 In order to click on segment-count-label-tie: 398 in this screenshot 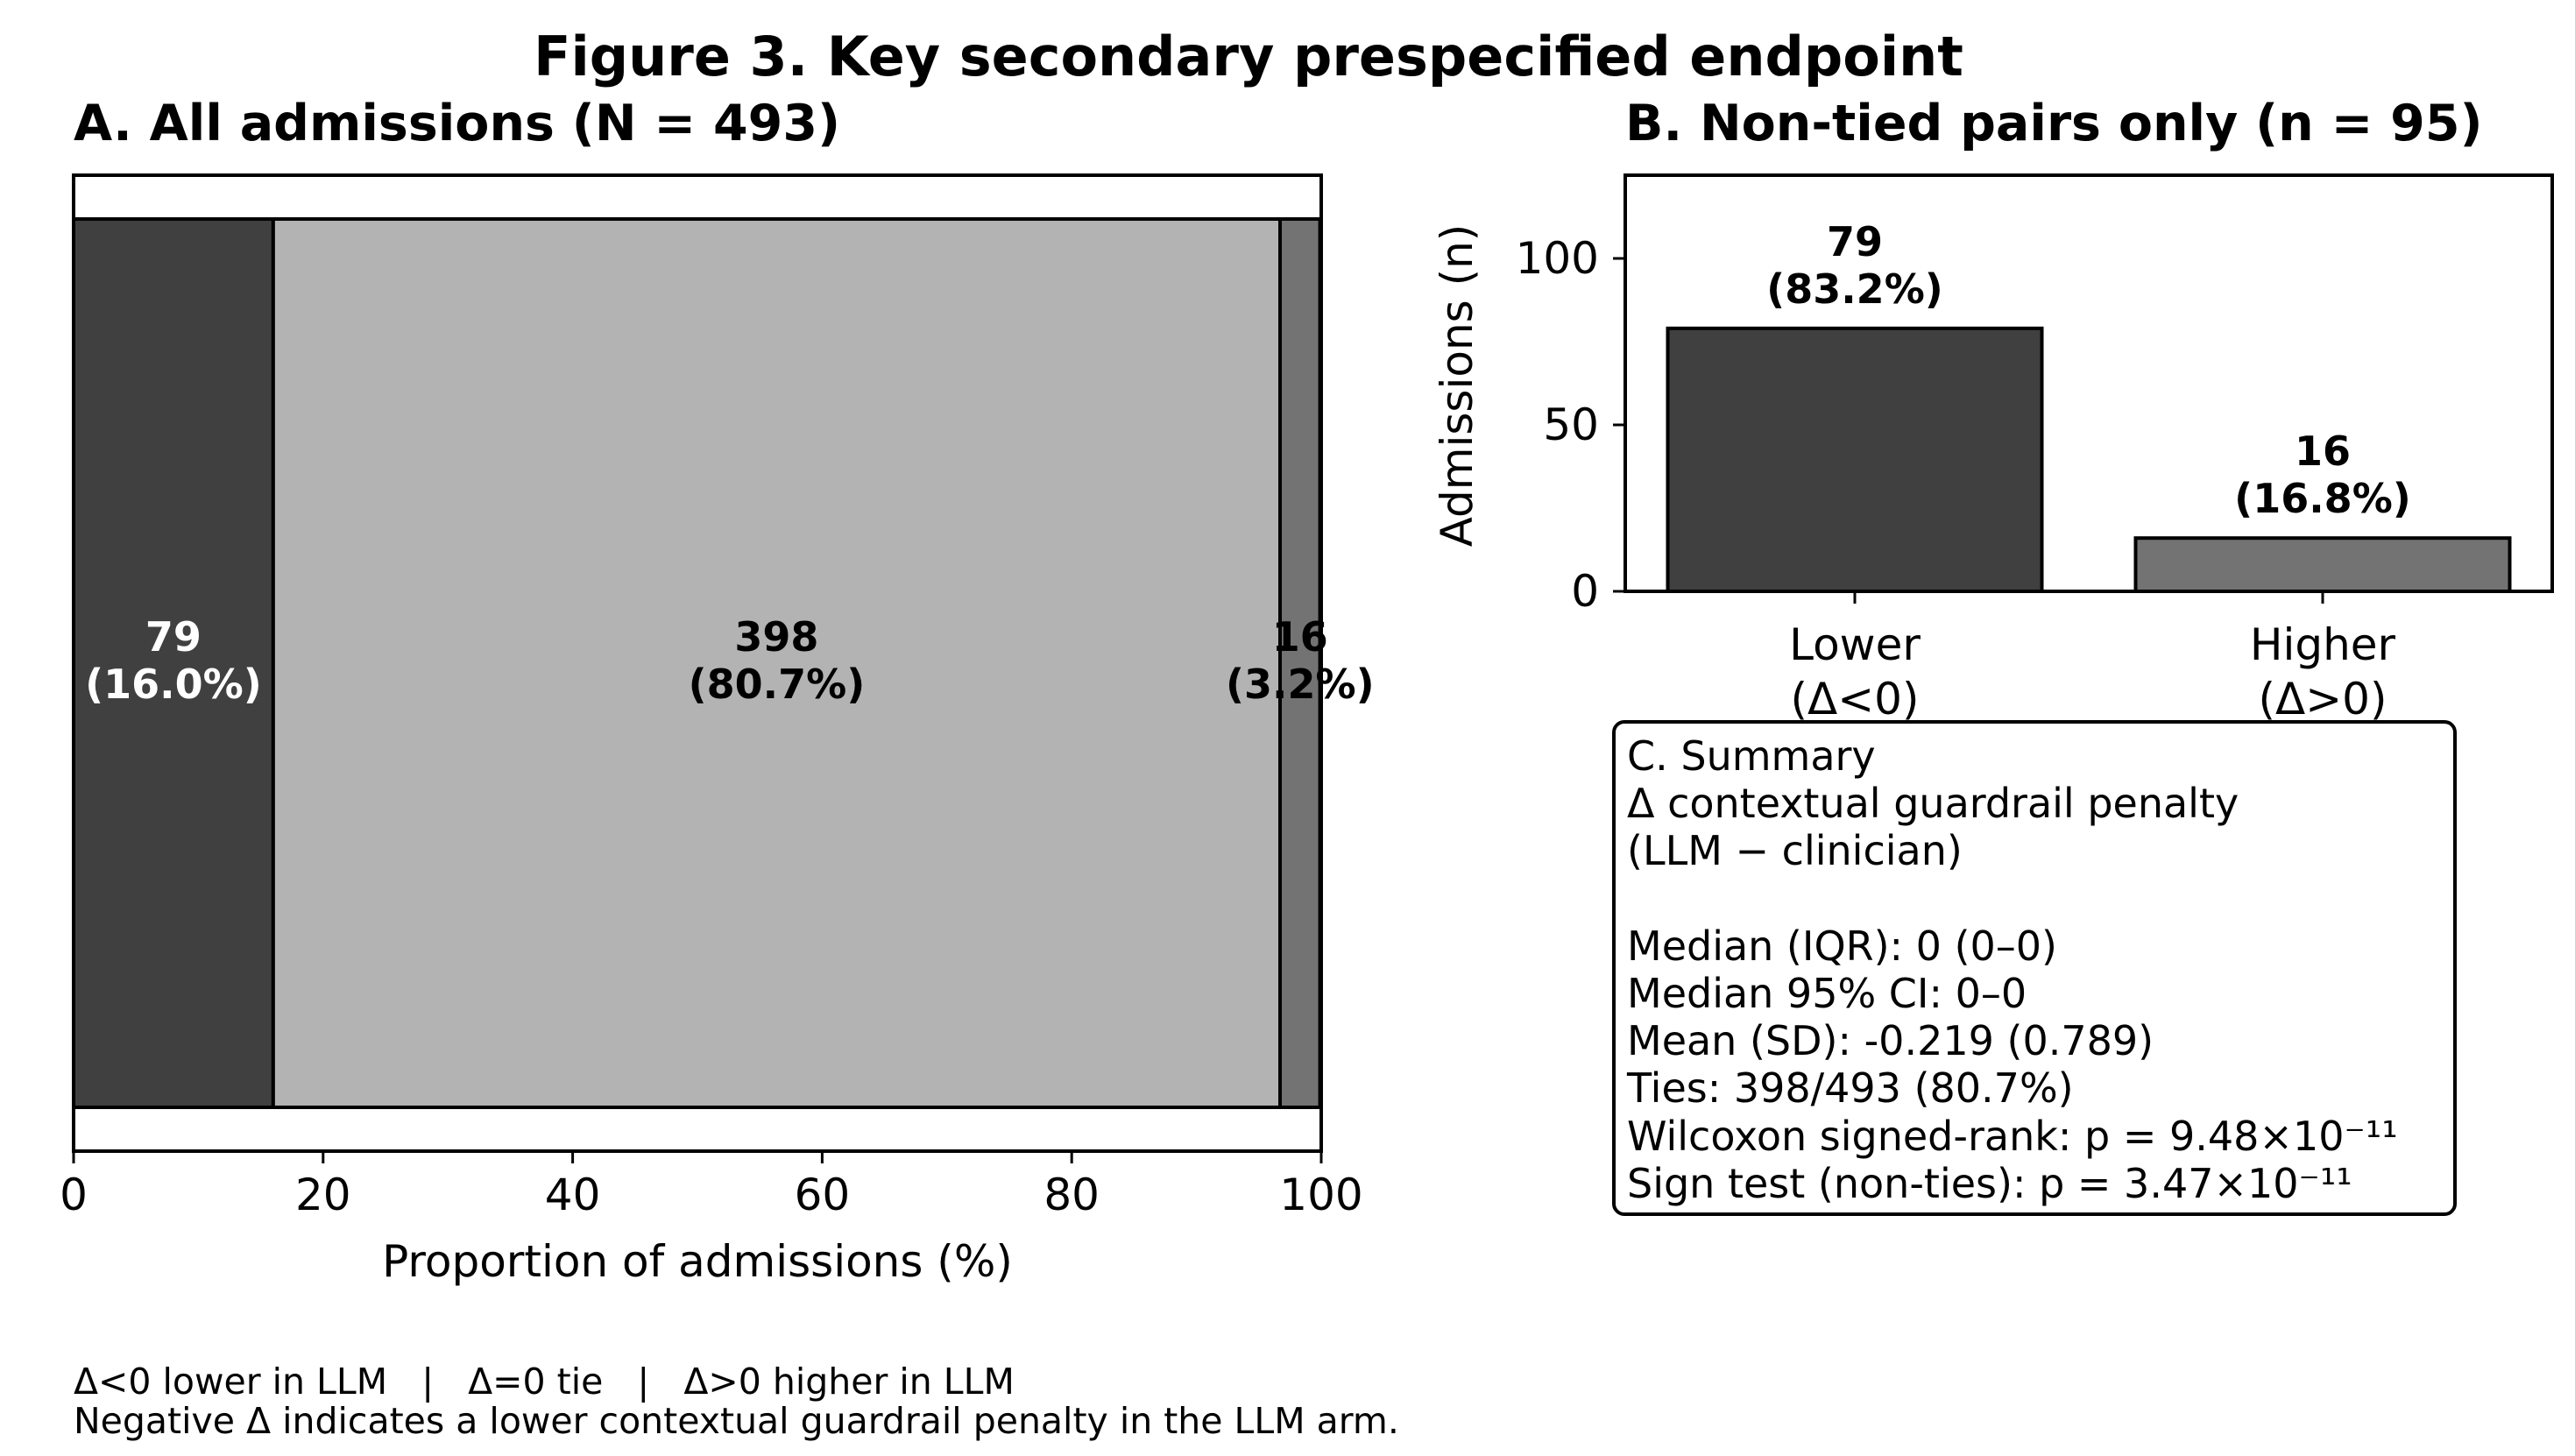, I will do `click(776, 637)`.